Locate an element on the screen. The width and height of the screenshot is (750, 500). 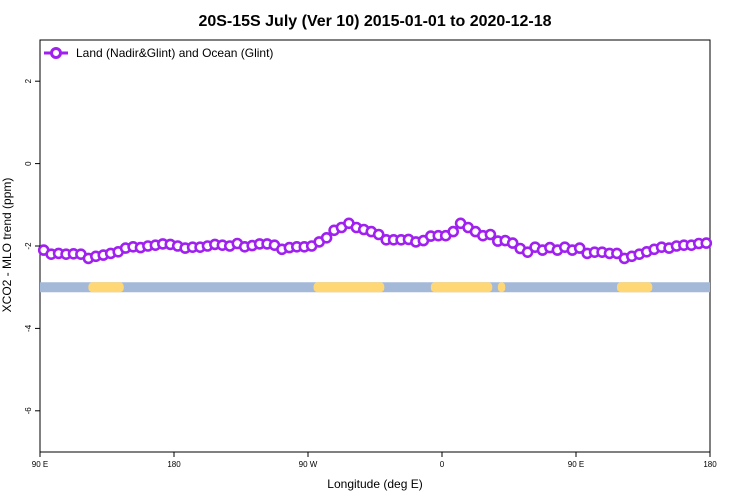
x-axis: 90 E 180 90 W 0 90 E 180 is located at coordinates (374, 460).